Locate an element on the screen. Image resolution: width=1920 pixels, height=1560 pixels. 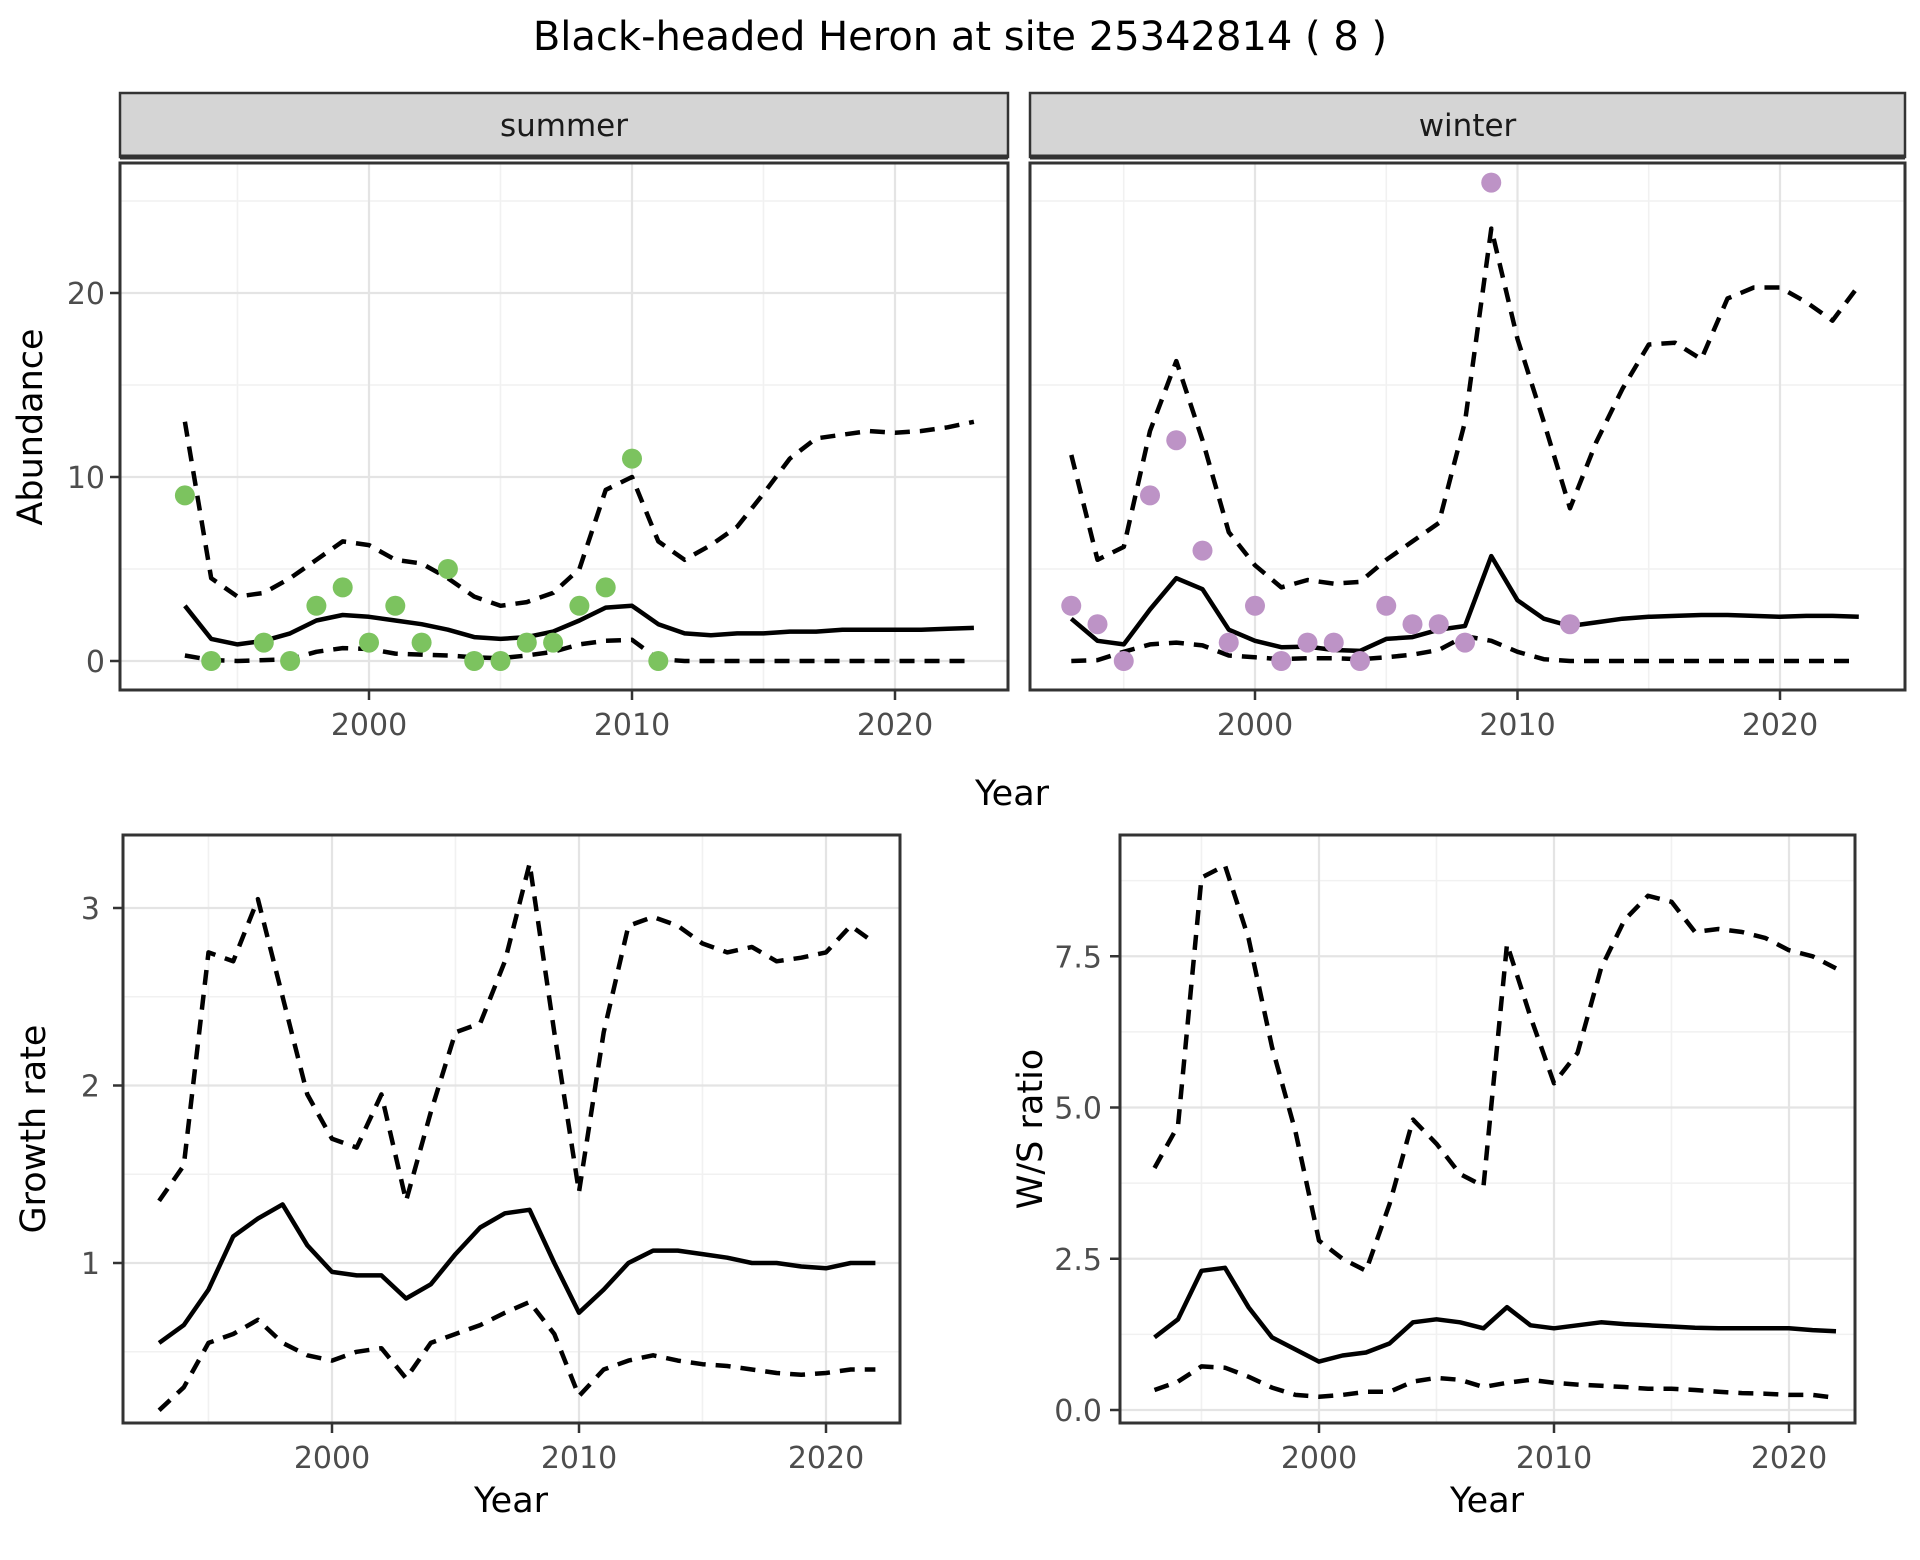
x-axis-title-year-top: Year is located at coordinates (1012, 794).